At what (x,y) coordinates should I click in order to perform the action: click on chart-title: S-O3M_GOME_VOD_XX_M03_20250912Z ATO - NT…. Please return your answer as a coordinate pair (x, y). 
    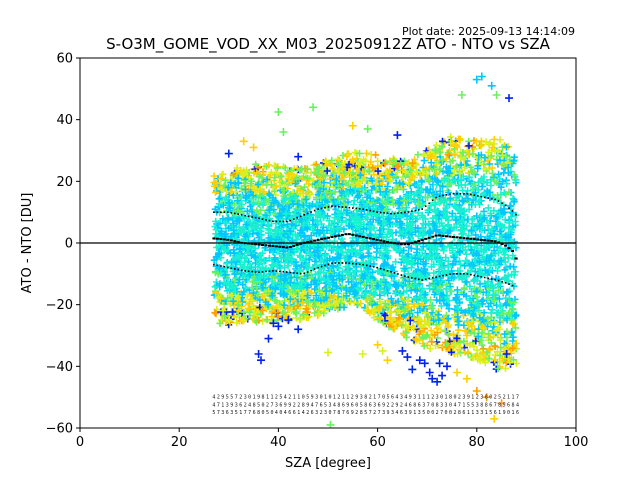
    Looking at the image, I should click on (328, 44).